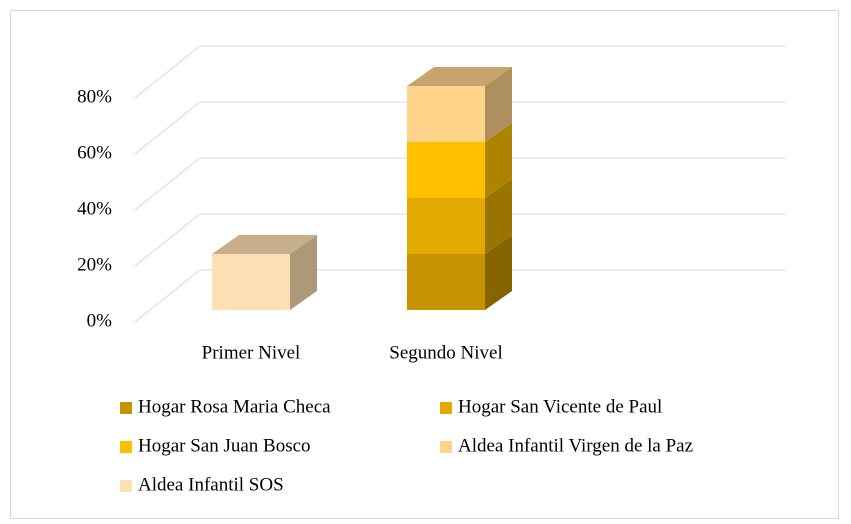 The width and height of the screenshot is (851, 524). Describe the element at coordinates (224, 445) in the screenshot. I see `legend-label: Hogar San Juan Bosco` at that location.